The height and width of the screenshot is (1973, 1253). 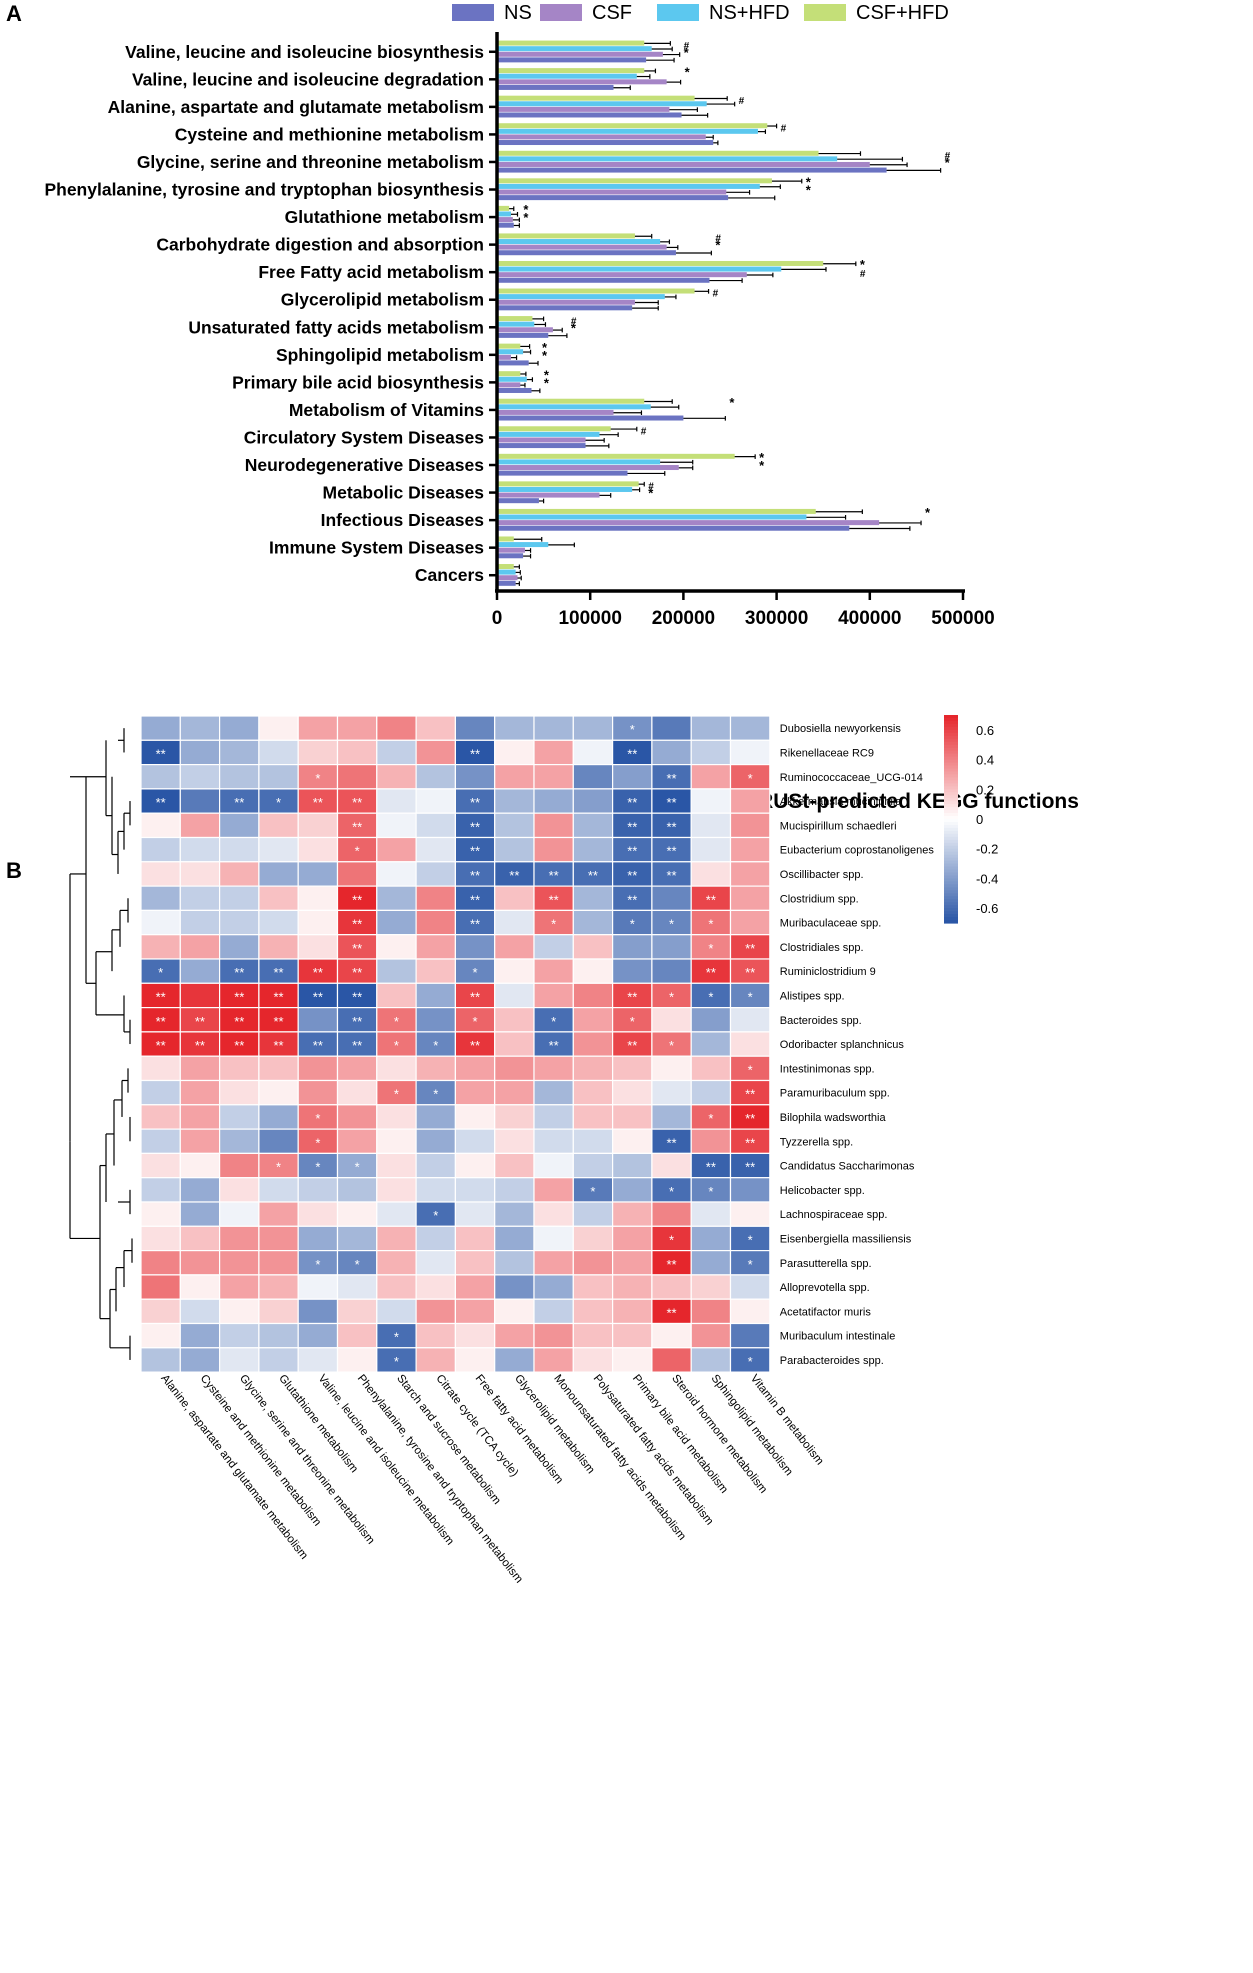 What do you see at coordinates (822, 948) in the screenshot?
I see `row-label: Clostridiales spp.` at bounding box center [822, 948].